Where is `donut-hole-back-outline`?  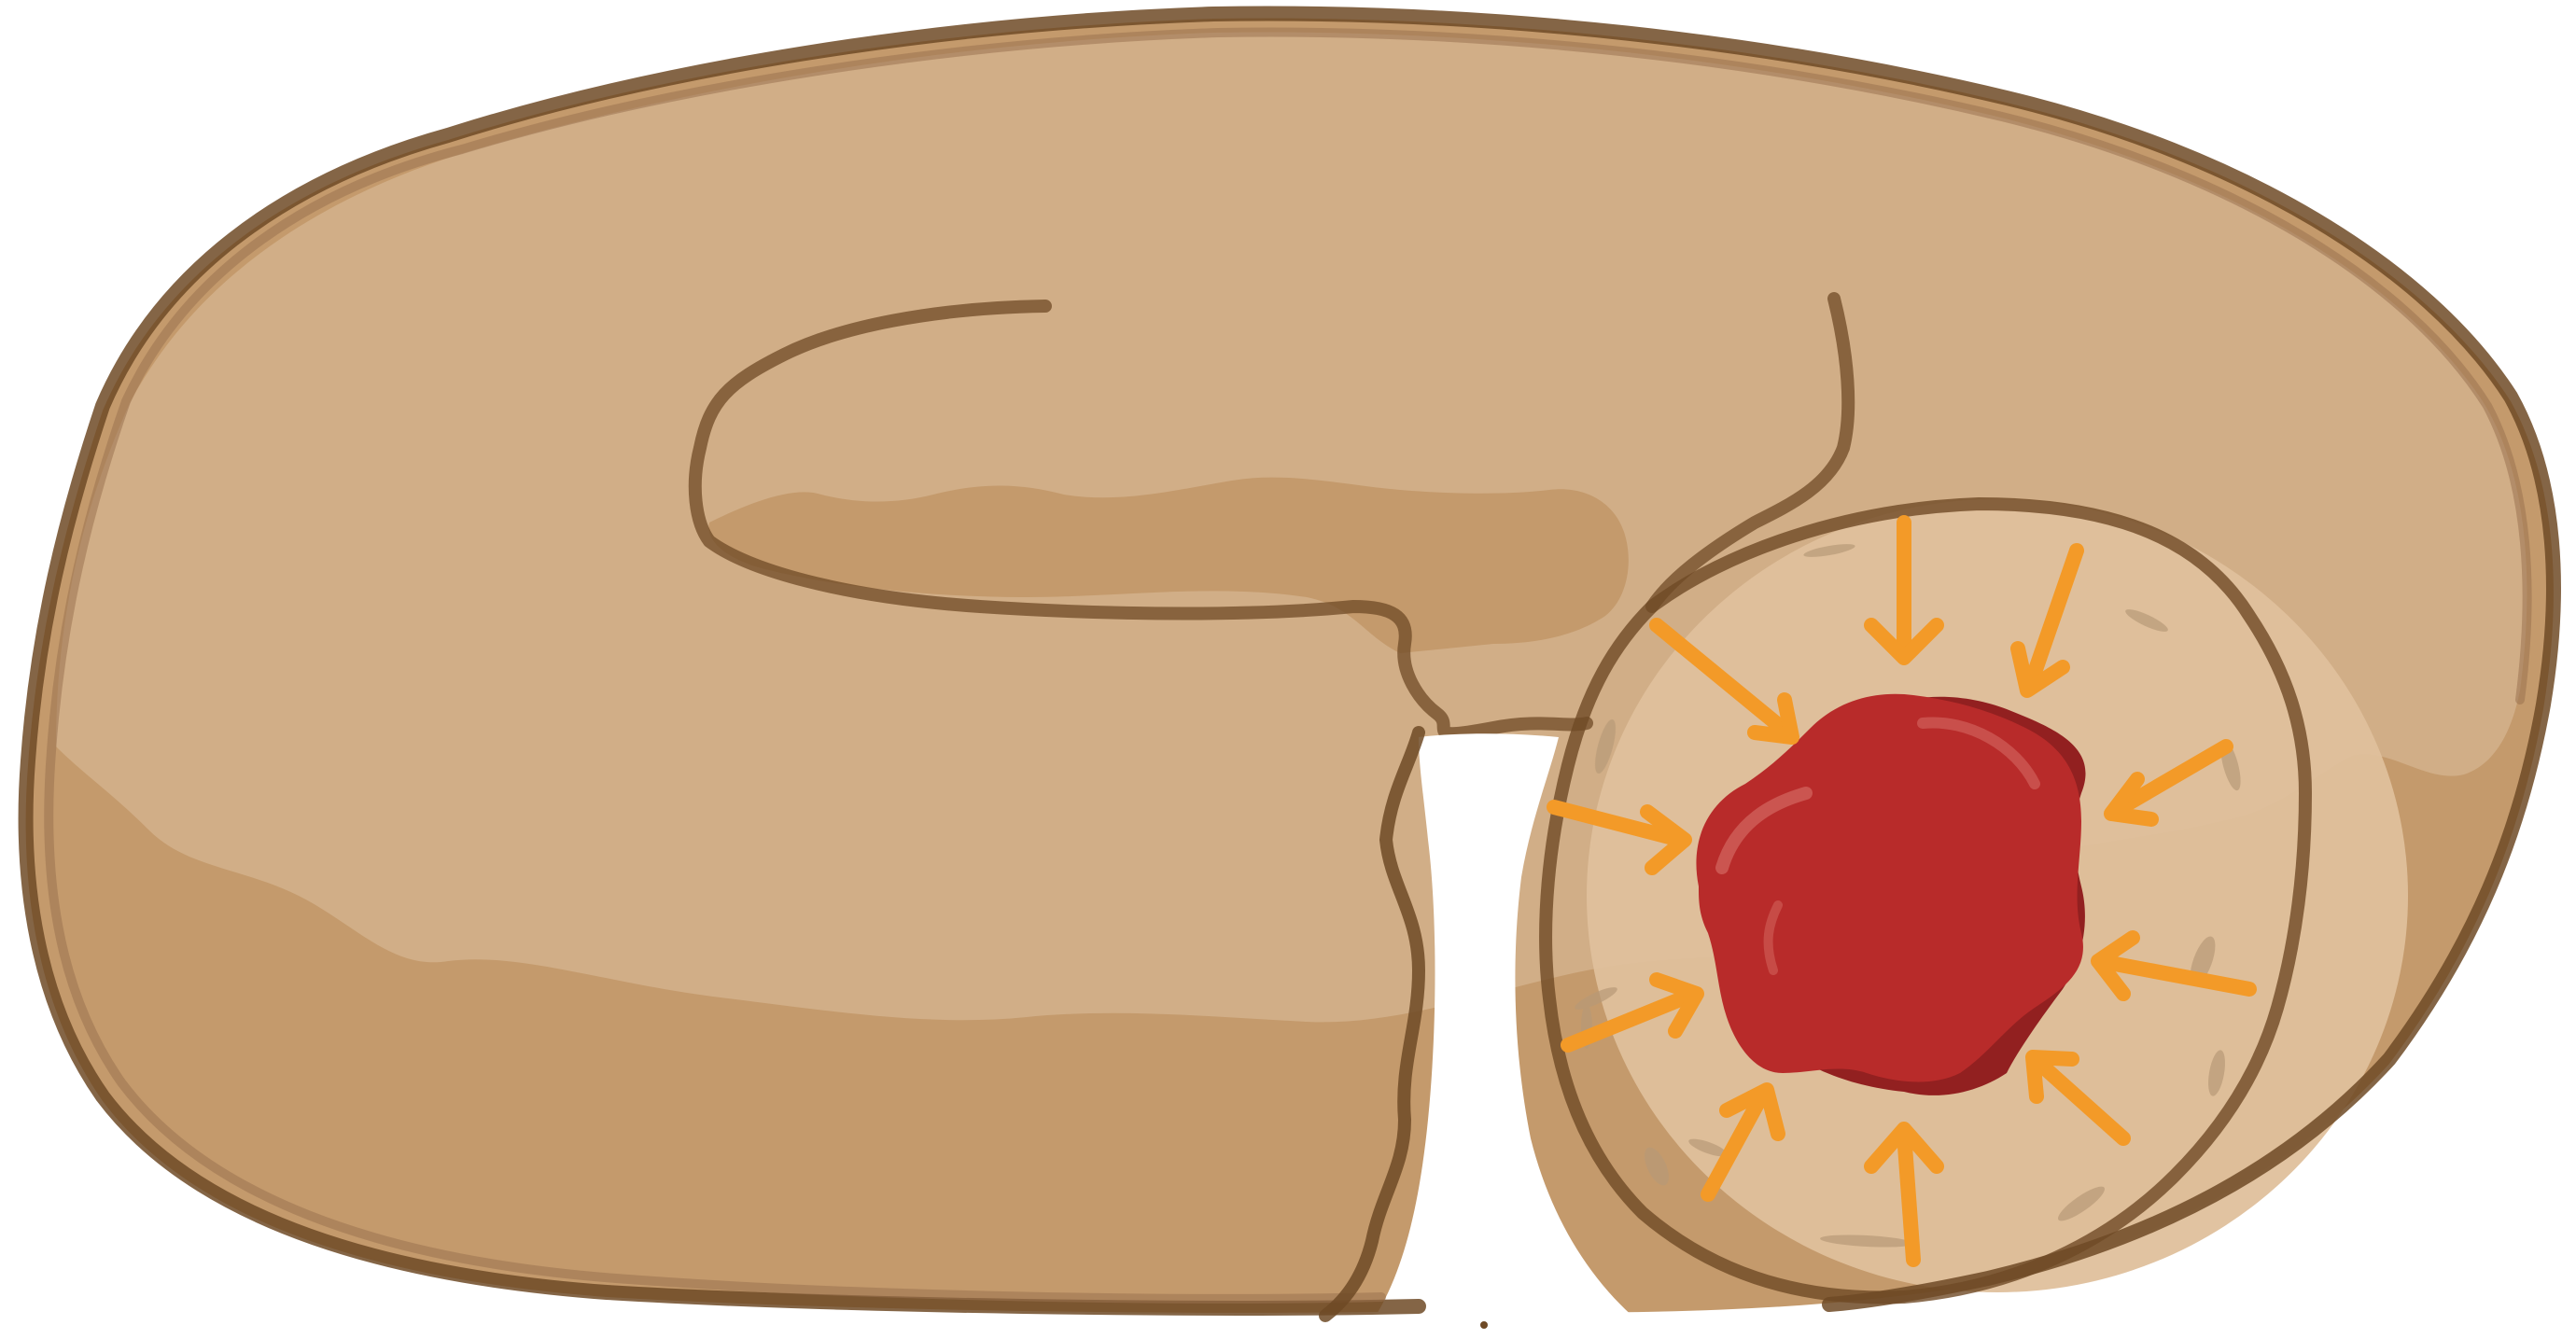
donut-hole-back-outline is located at coordinates (1750, 452).